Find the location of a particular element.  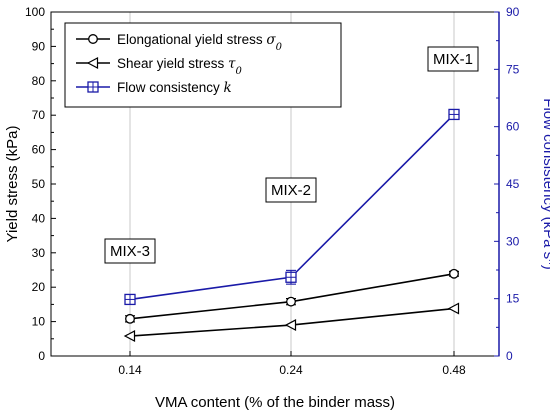

legend-label-text: Shear yield stress is located at coordinates (172, 63).